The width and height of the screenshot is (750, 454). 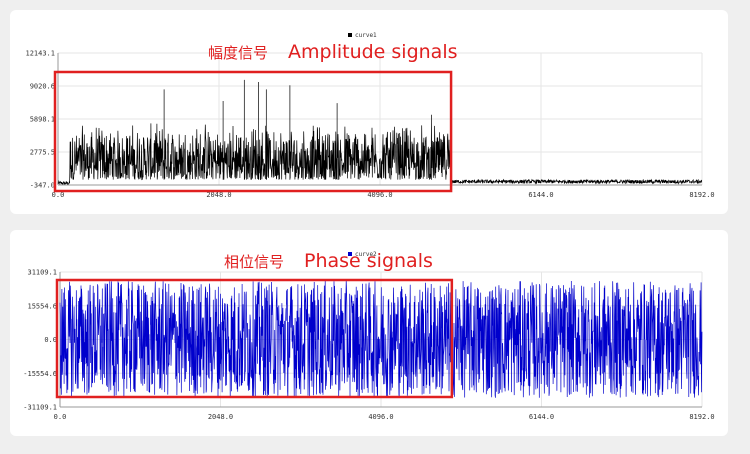 I want to click on amp-x-tick-label: 2048.0, so click(x=218, y=195).